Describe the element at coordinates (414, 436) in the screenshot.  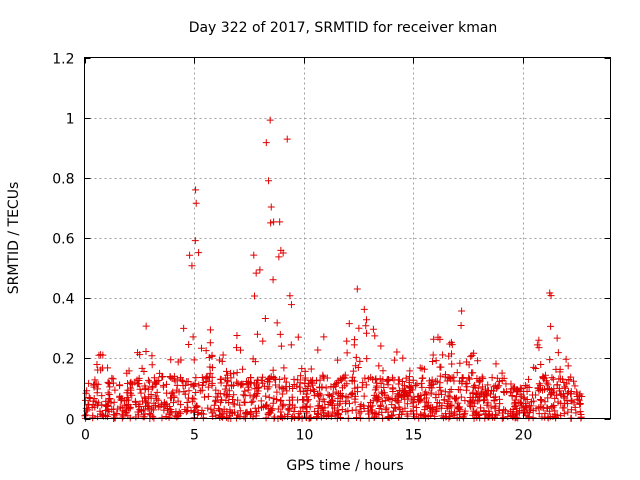
I see `x-tick-label: 15` at that location.